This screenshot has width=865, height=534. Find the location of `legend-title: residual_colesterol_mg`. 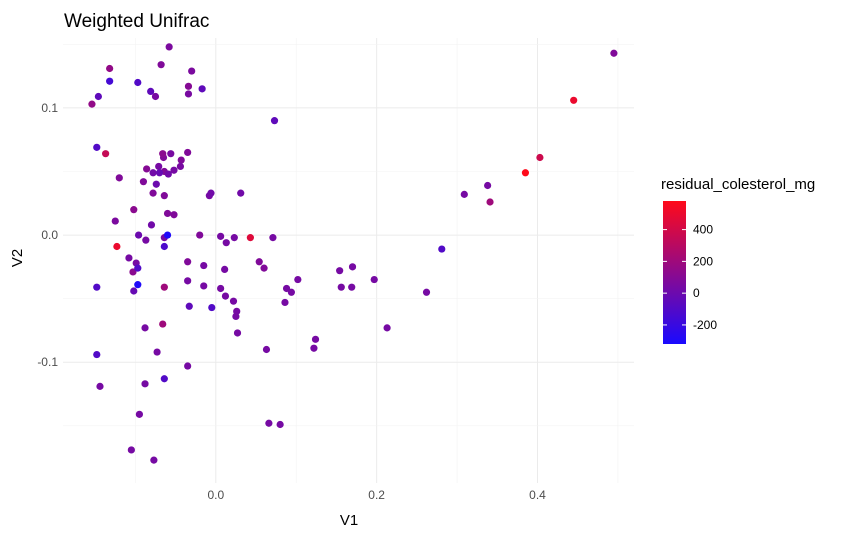

legend-title: residual_colesterol_mg is located at coordinates (738, 184).